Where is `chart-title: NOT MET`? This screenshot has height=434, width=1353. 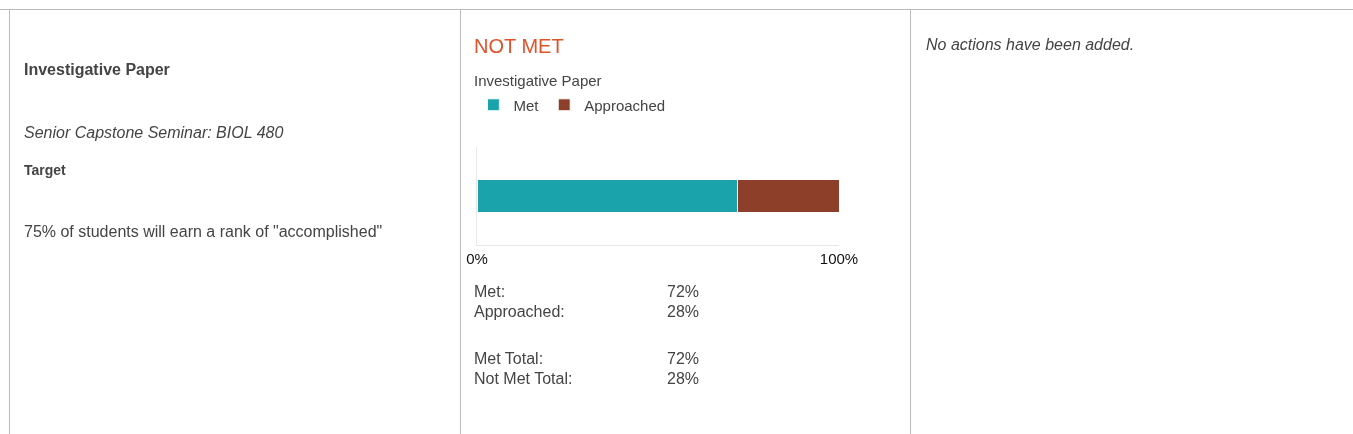 chart-title: NOT MET is located at coordinates (519, 46).